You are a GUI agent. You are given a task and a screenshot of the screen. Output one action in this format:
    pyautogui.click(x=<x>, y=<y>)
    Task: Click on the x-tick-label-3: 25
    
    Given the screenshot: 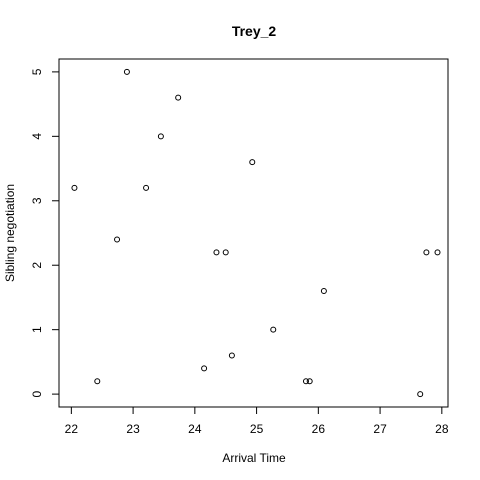 What is the action you would take?
    pyautogui.click(x=257, y=429)
    